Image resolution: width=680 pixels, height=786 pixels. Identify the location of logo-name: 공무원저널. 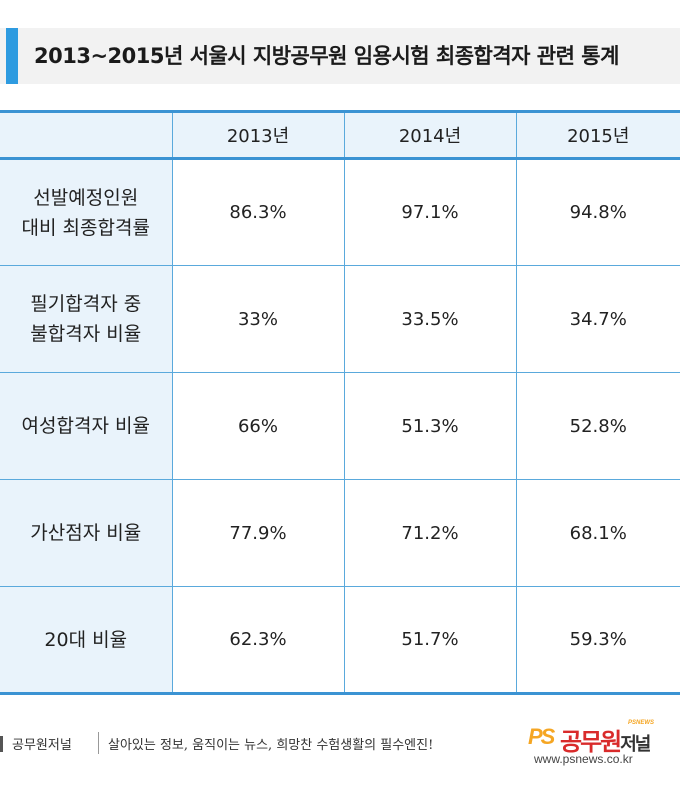
(605, 739).